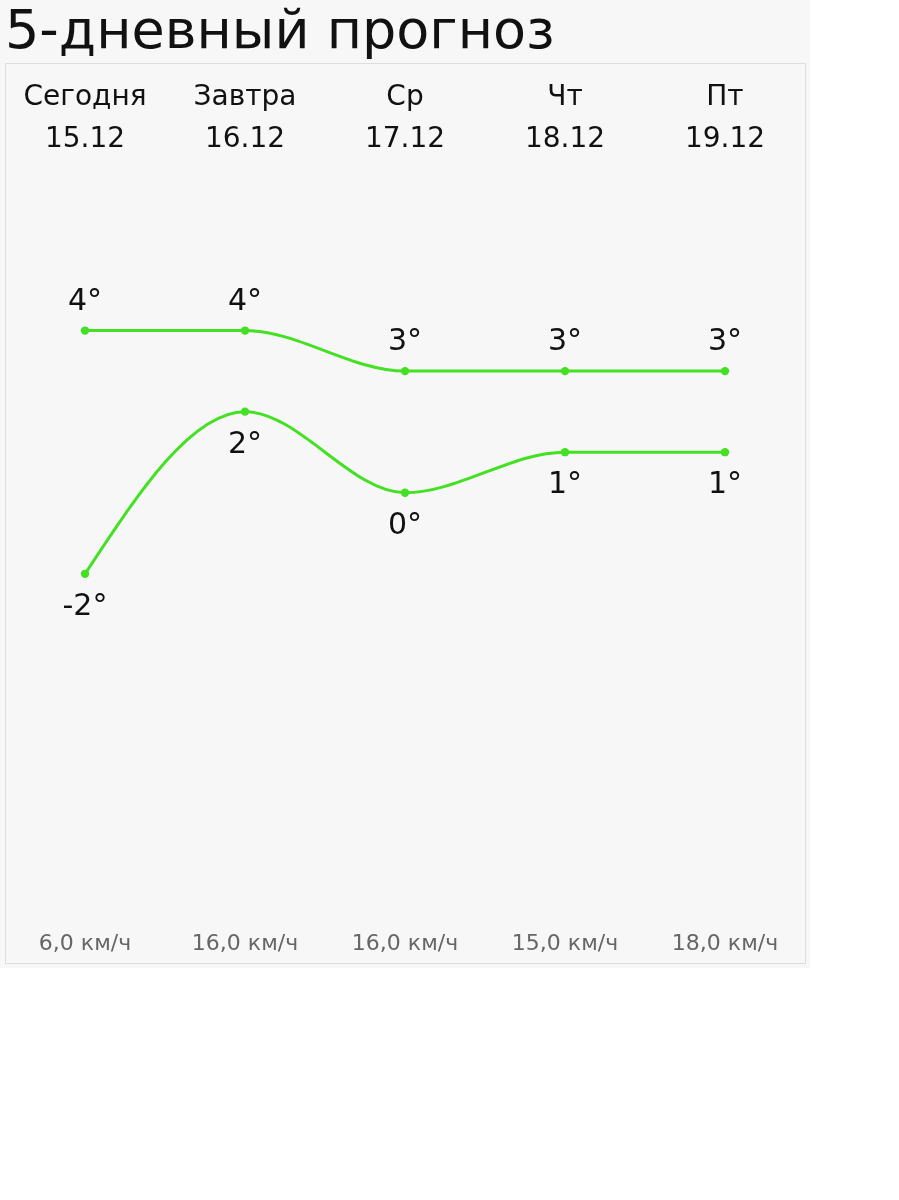 This screenshot has height=1200, width=899. What do you see at coordinates (725, 116) in the screenshot?
I see `x-tick-label: Пт 19.12` at bounding box center [725, 116].